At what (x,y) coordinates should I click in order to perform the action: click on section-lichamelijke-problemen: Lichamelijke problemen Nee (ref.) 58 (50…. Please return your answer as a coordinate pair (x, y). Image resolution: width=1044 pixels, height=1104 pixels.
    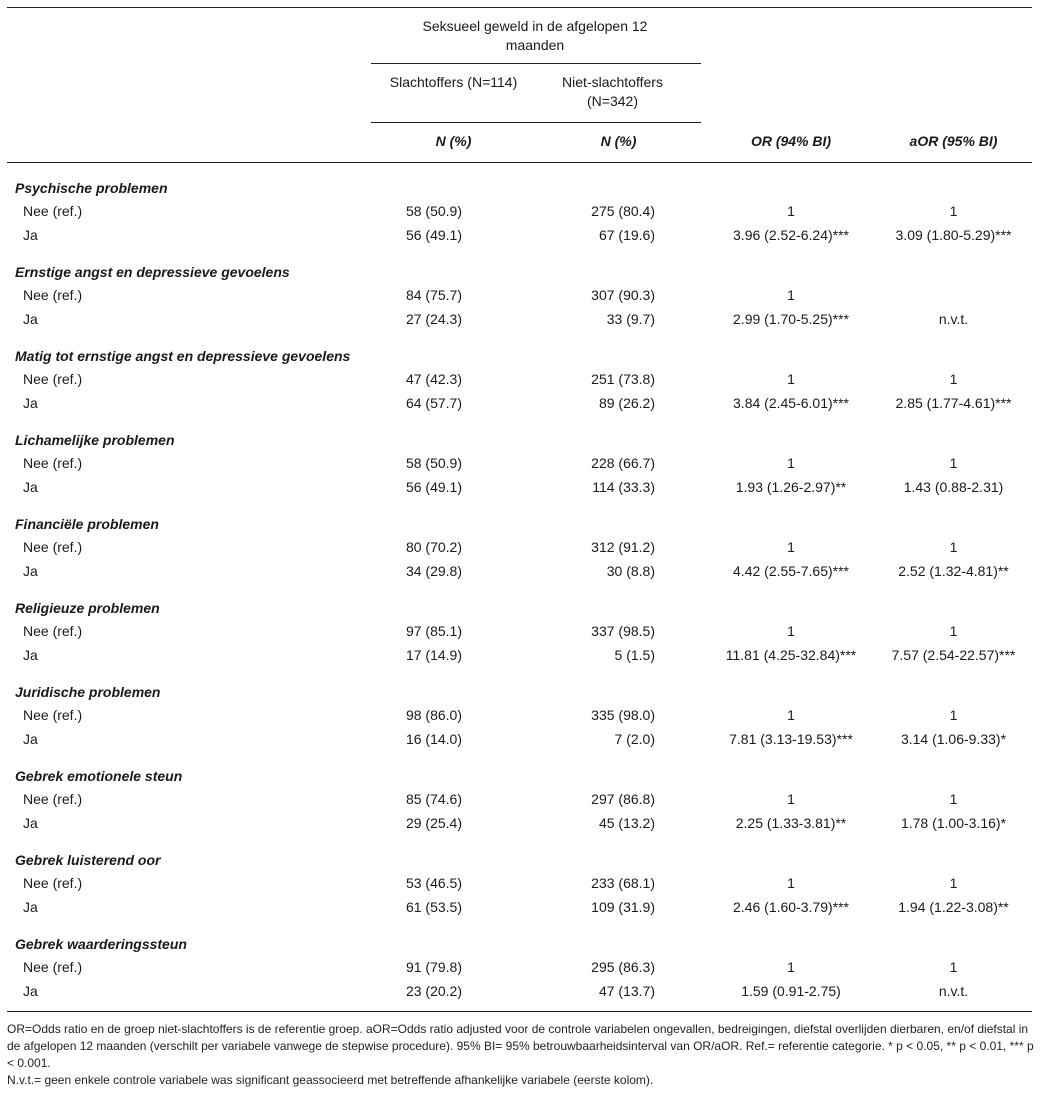
    Looking at the image, I should click on (519, 466).